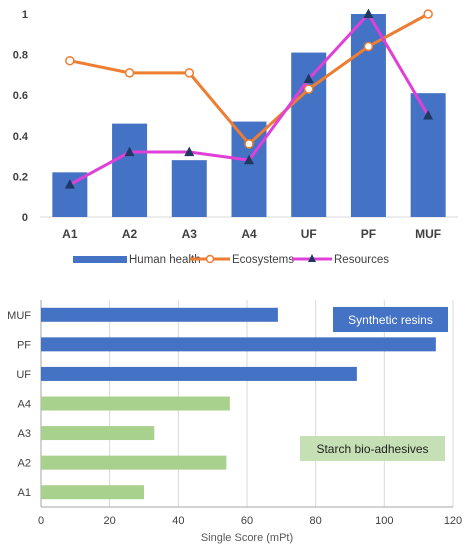 The height and width of the screenshot is (555, 468). Describe the element at coordinates (24, 405) in the screenshot. I see `y-tick-label-a4: A4` at that location.